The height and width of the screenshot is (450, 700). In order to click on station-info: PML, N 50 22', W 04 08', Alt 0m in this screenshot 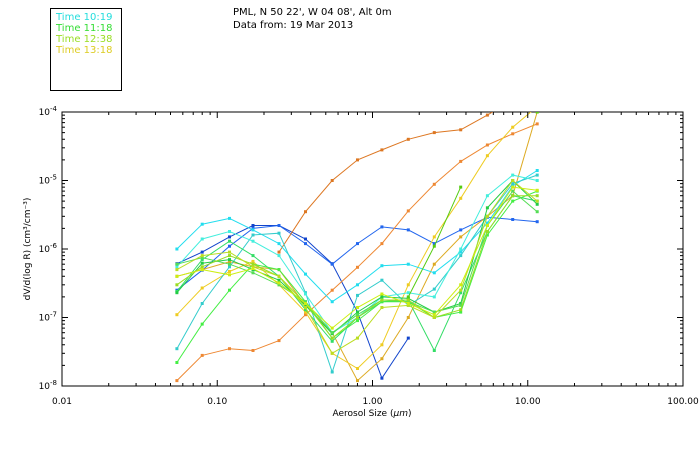, I will do `click(312, 12)`.